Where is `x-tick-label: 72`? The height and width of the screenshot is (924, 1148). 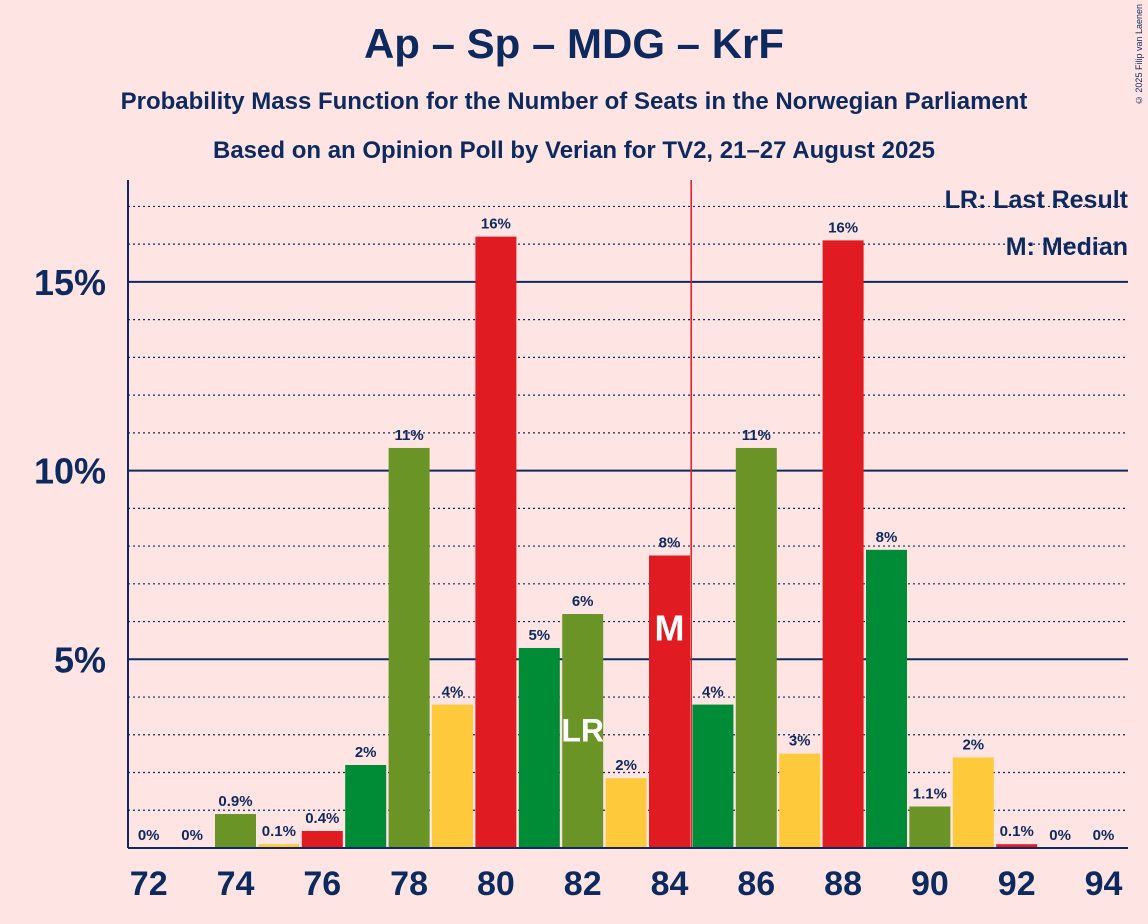
x-tick-label: 72 is located at coordinates (149, 884).